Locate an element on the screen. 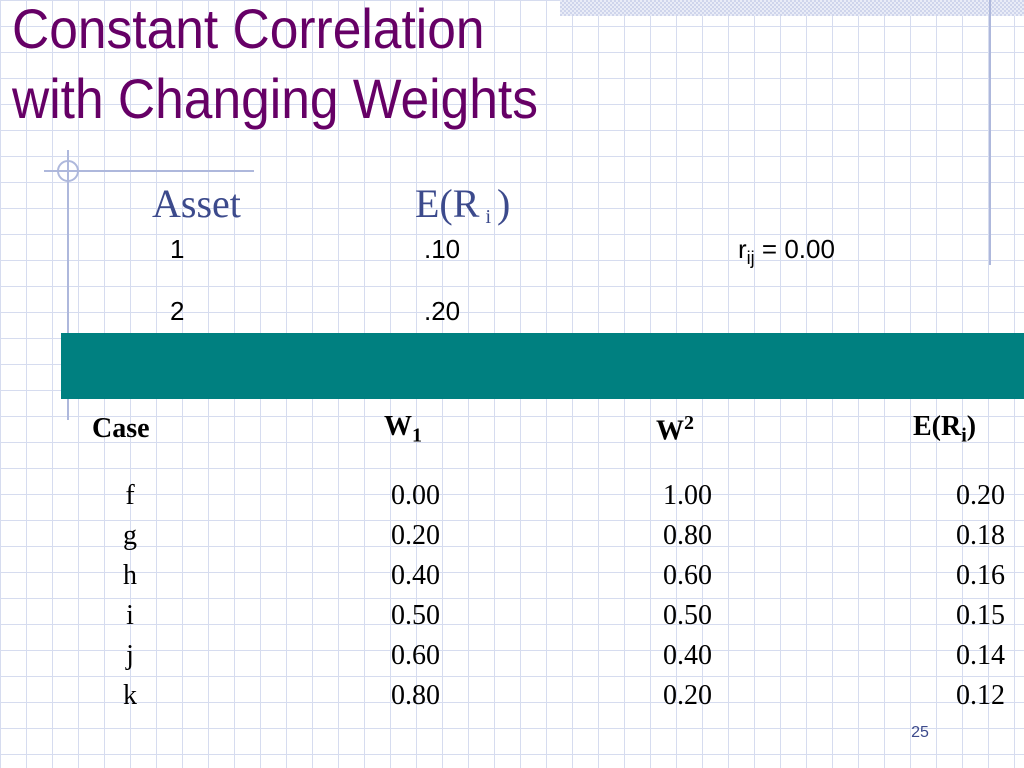  er-col-header-close: ) is located at coordinates (971, 426).